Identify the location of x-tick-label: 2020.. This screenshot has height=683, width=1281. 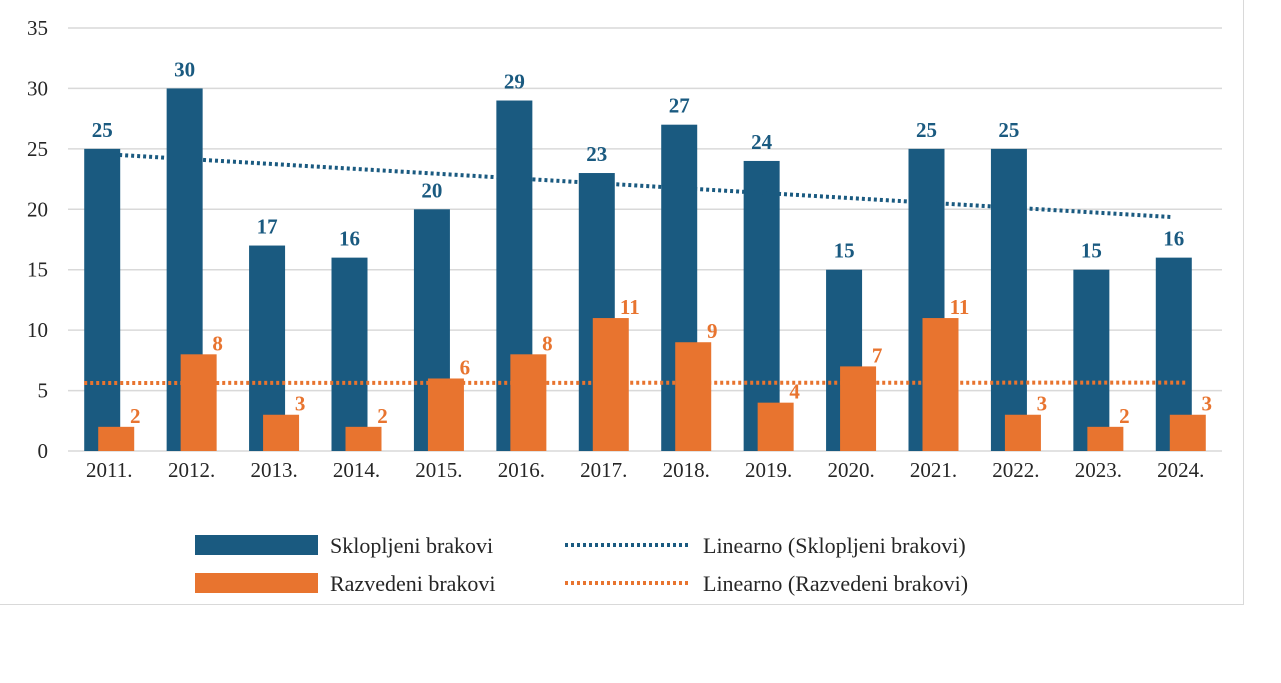
(850, 470).